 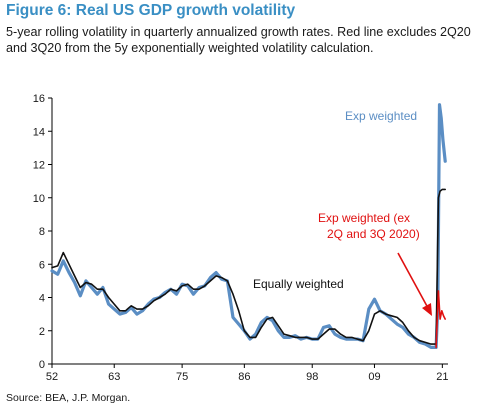 What do you see at coordinates (42, 265) in the screenshot?
I see `y-tick-label: 6` at bounding box center [42, 265].